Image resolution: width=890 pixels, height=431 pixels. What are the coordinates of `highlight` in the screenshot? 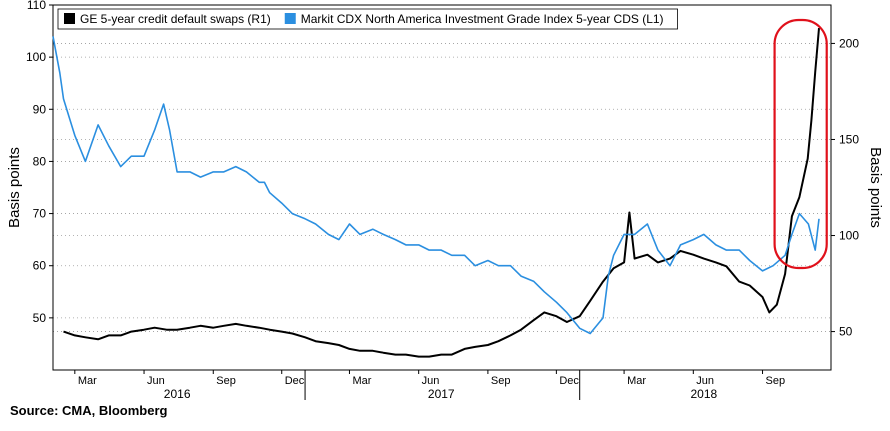 It's located at (800, 144).